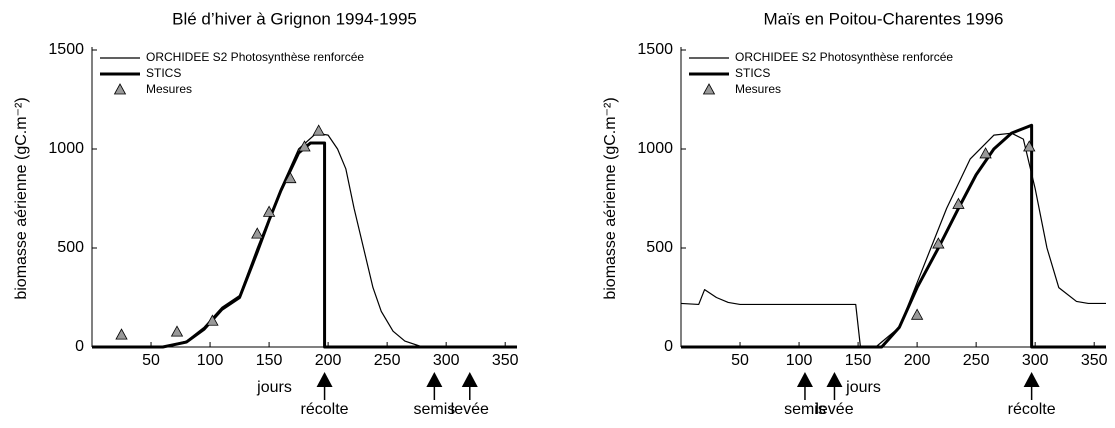 This screenshot has height=428, width=1115. I want to click on chart-title: Maïs en Poitou-Charentes 1996, so click(883, 18).